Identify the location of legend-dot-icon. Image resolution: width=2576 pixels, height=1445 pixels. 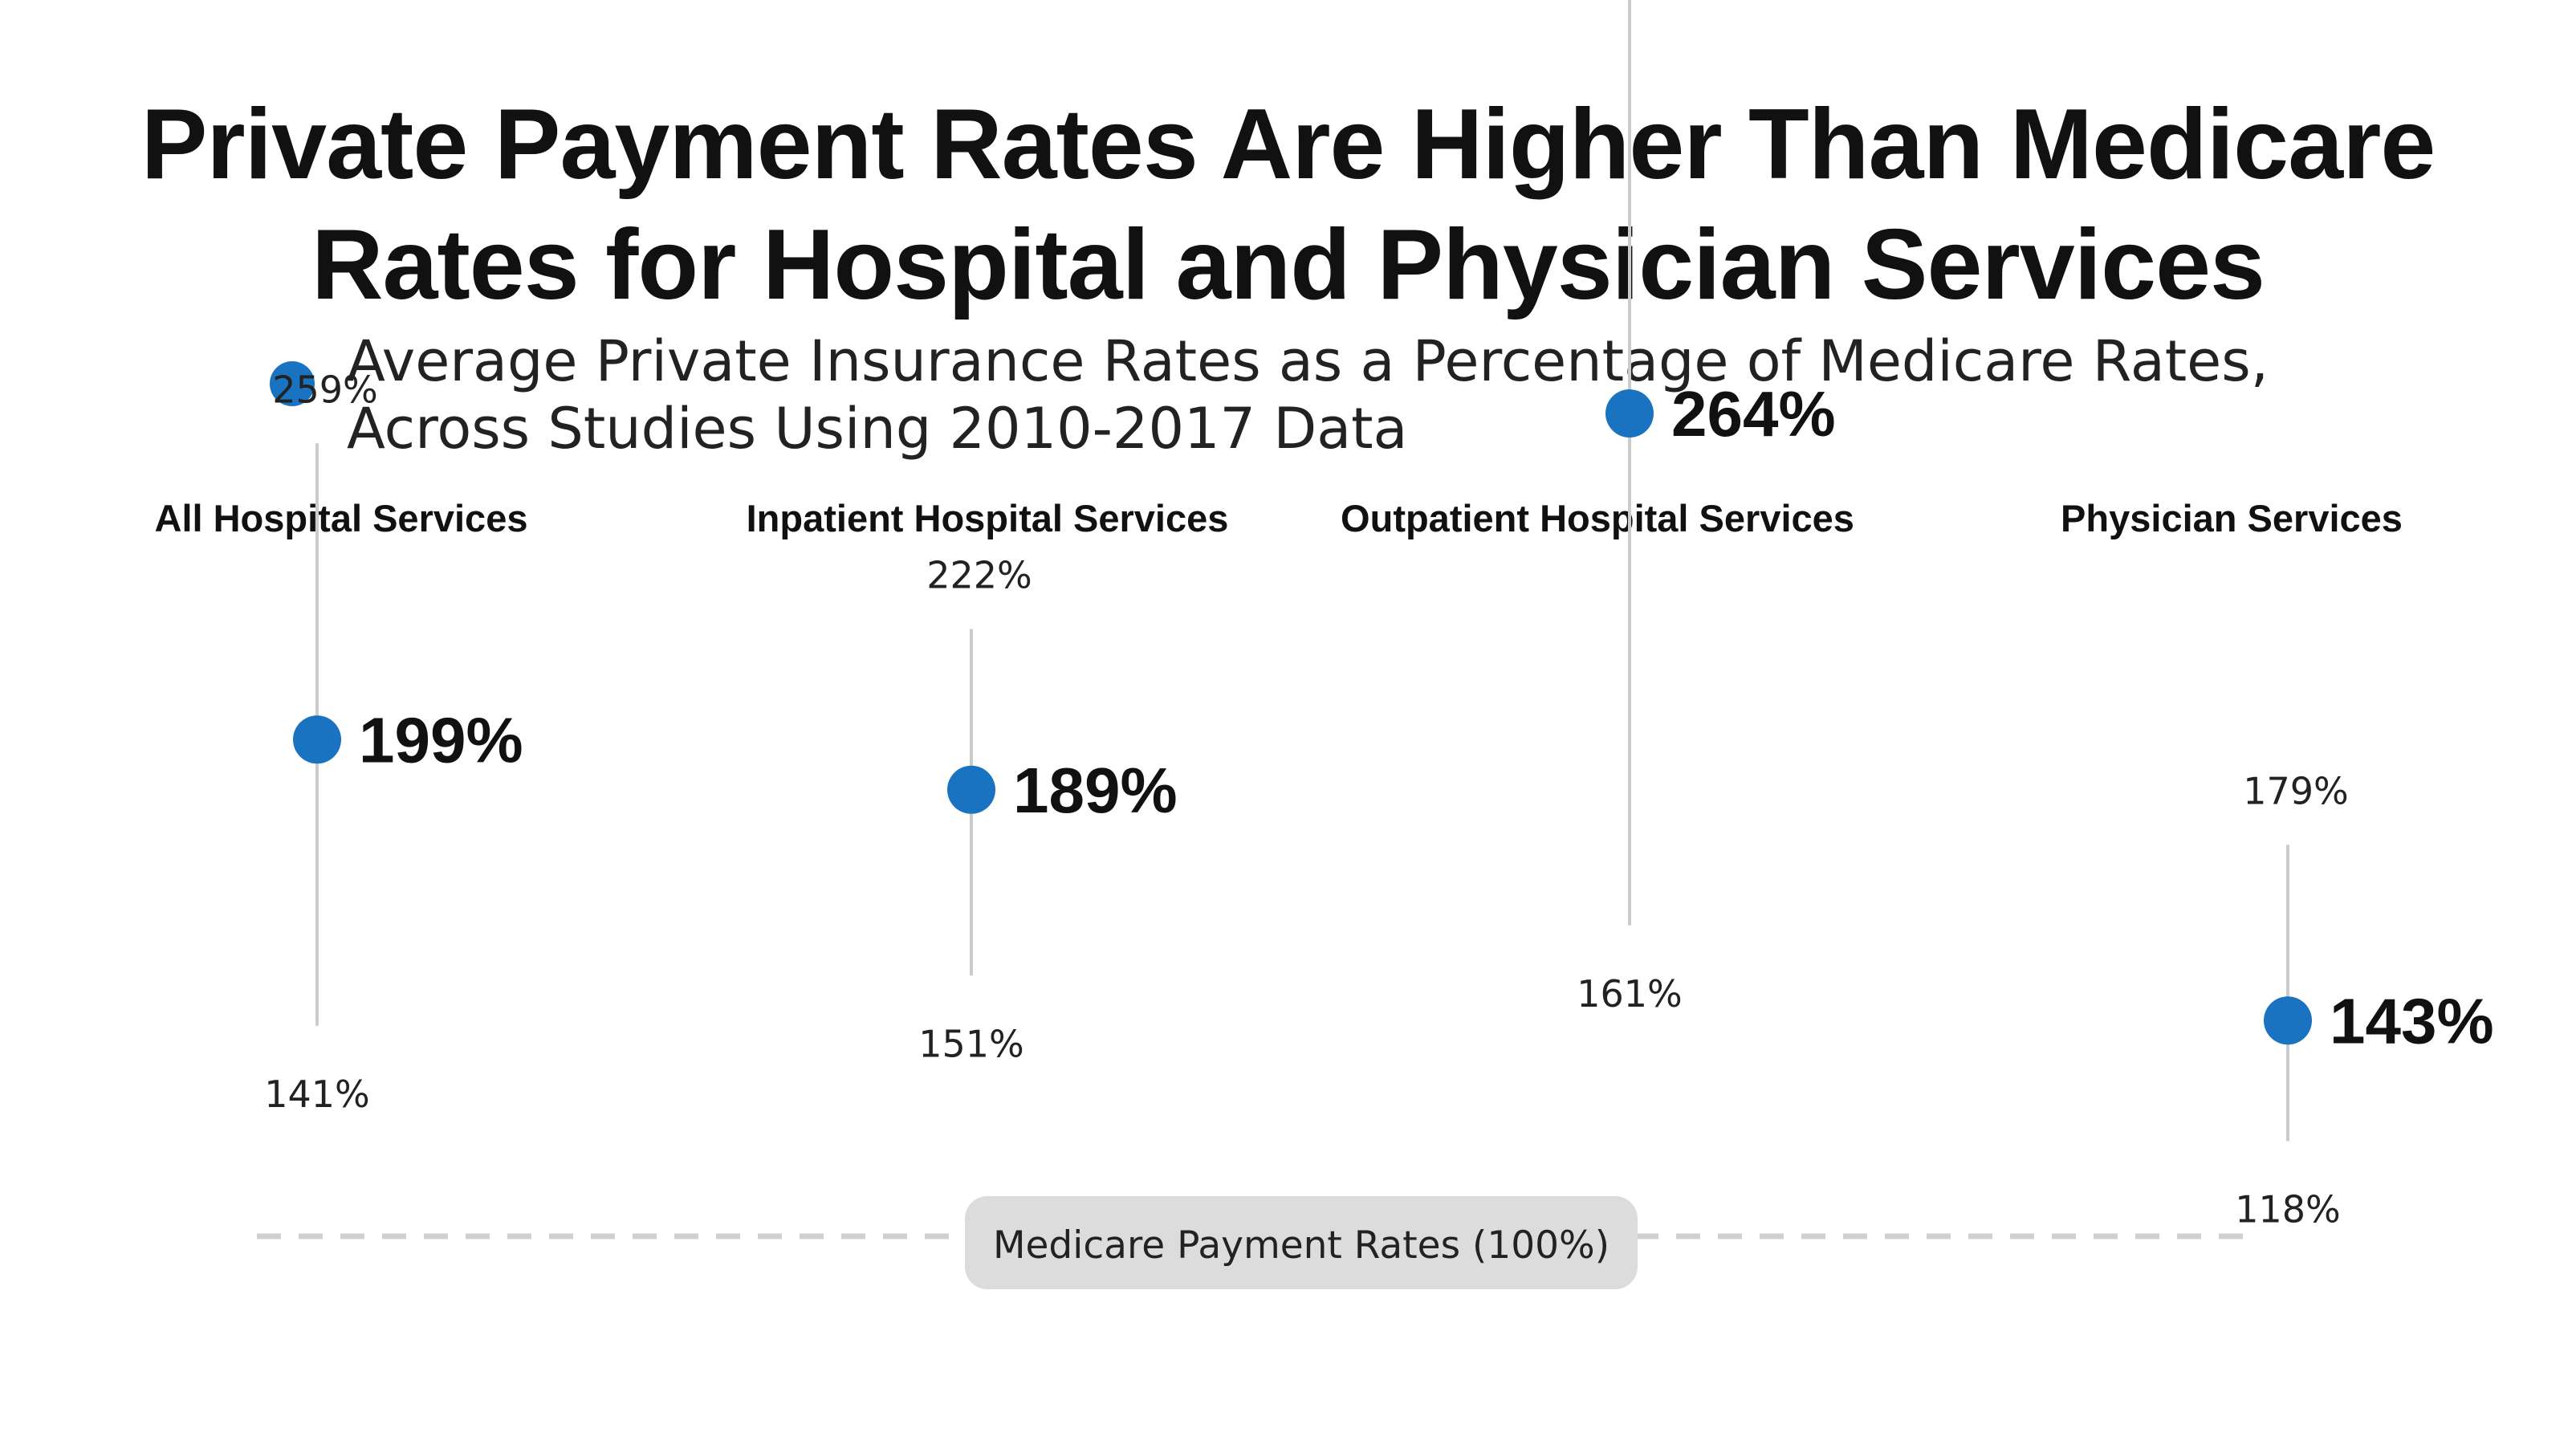
(292, 383).